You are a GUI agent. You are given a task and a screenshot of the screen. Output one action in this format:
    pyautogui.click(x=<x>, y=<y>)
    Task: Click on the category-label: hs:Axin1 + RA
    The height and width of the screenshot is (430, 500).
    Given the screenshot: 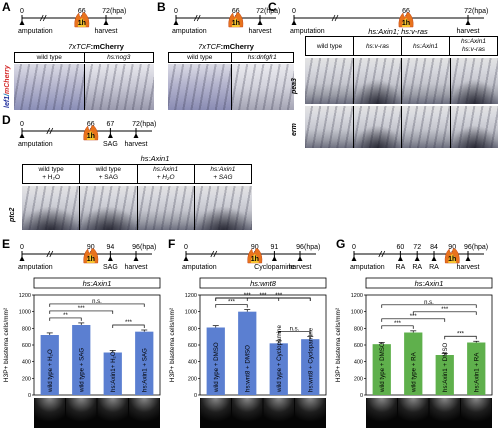 What is the action you would take?
    pyautogui.click(x=476, y=372)
    